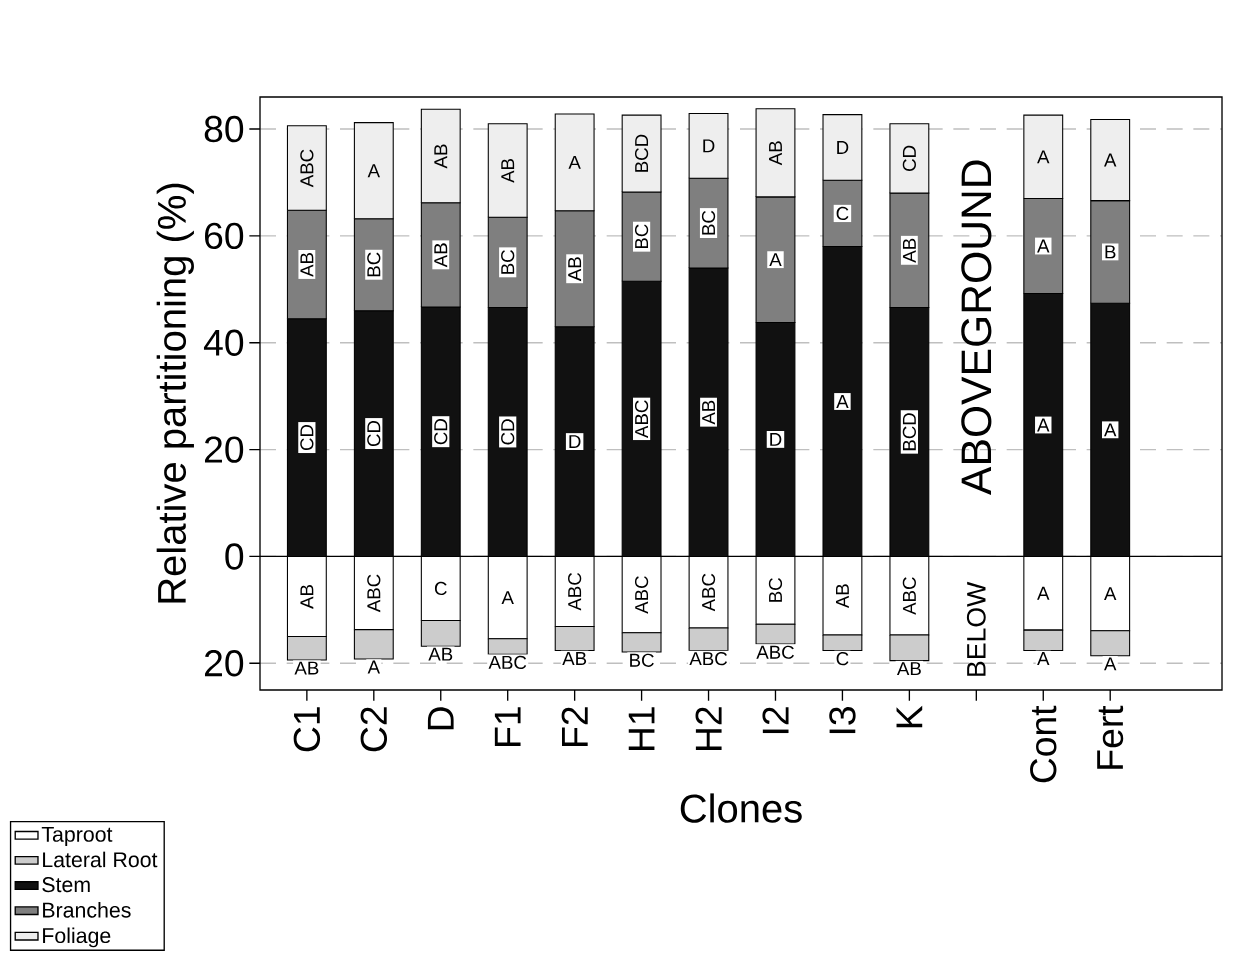 Image resolution: width=1259 pixels, height=970 pixels. What do you see at coordinates (440, 718) in the screenshot?
I see `x-tick-label: D` at bounding box center [440, 718].